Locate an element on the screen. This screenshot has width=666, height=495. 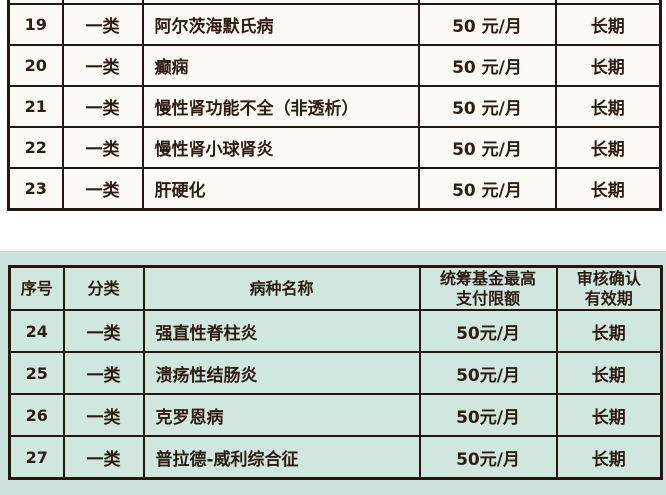
cell-serial-number: 20 is located at coordinates (35, 65).